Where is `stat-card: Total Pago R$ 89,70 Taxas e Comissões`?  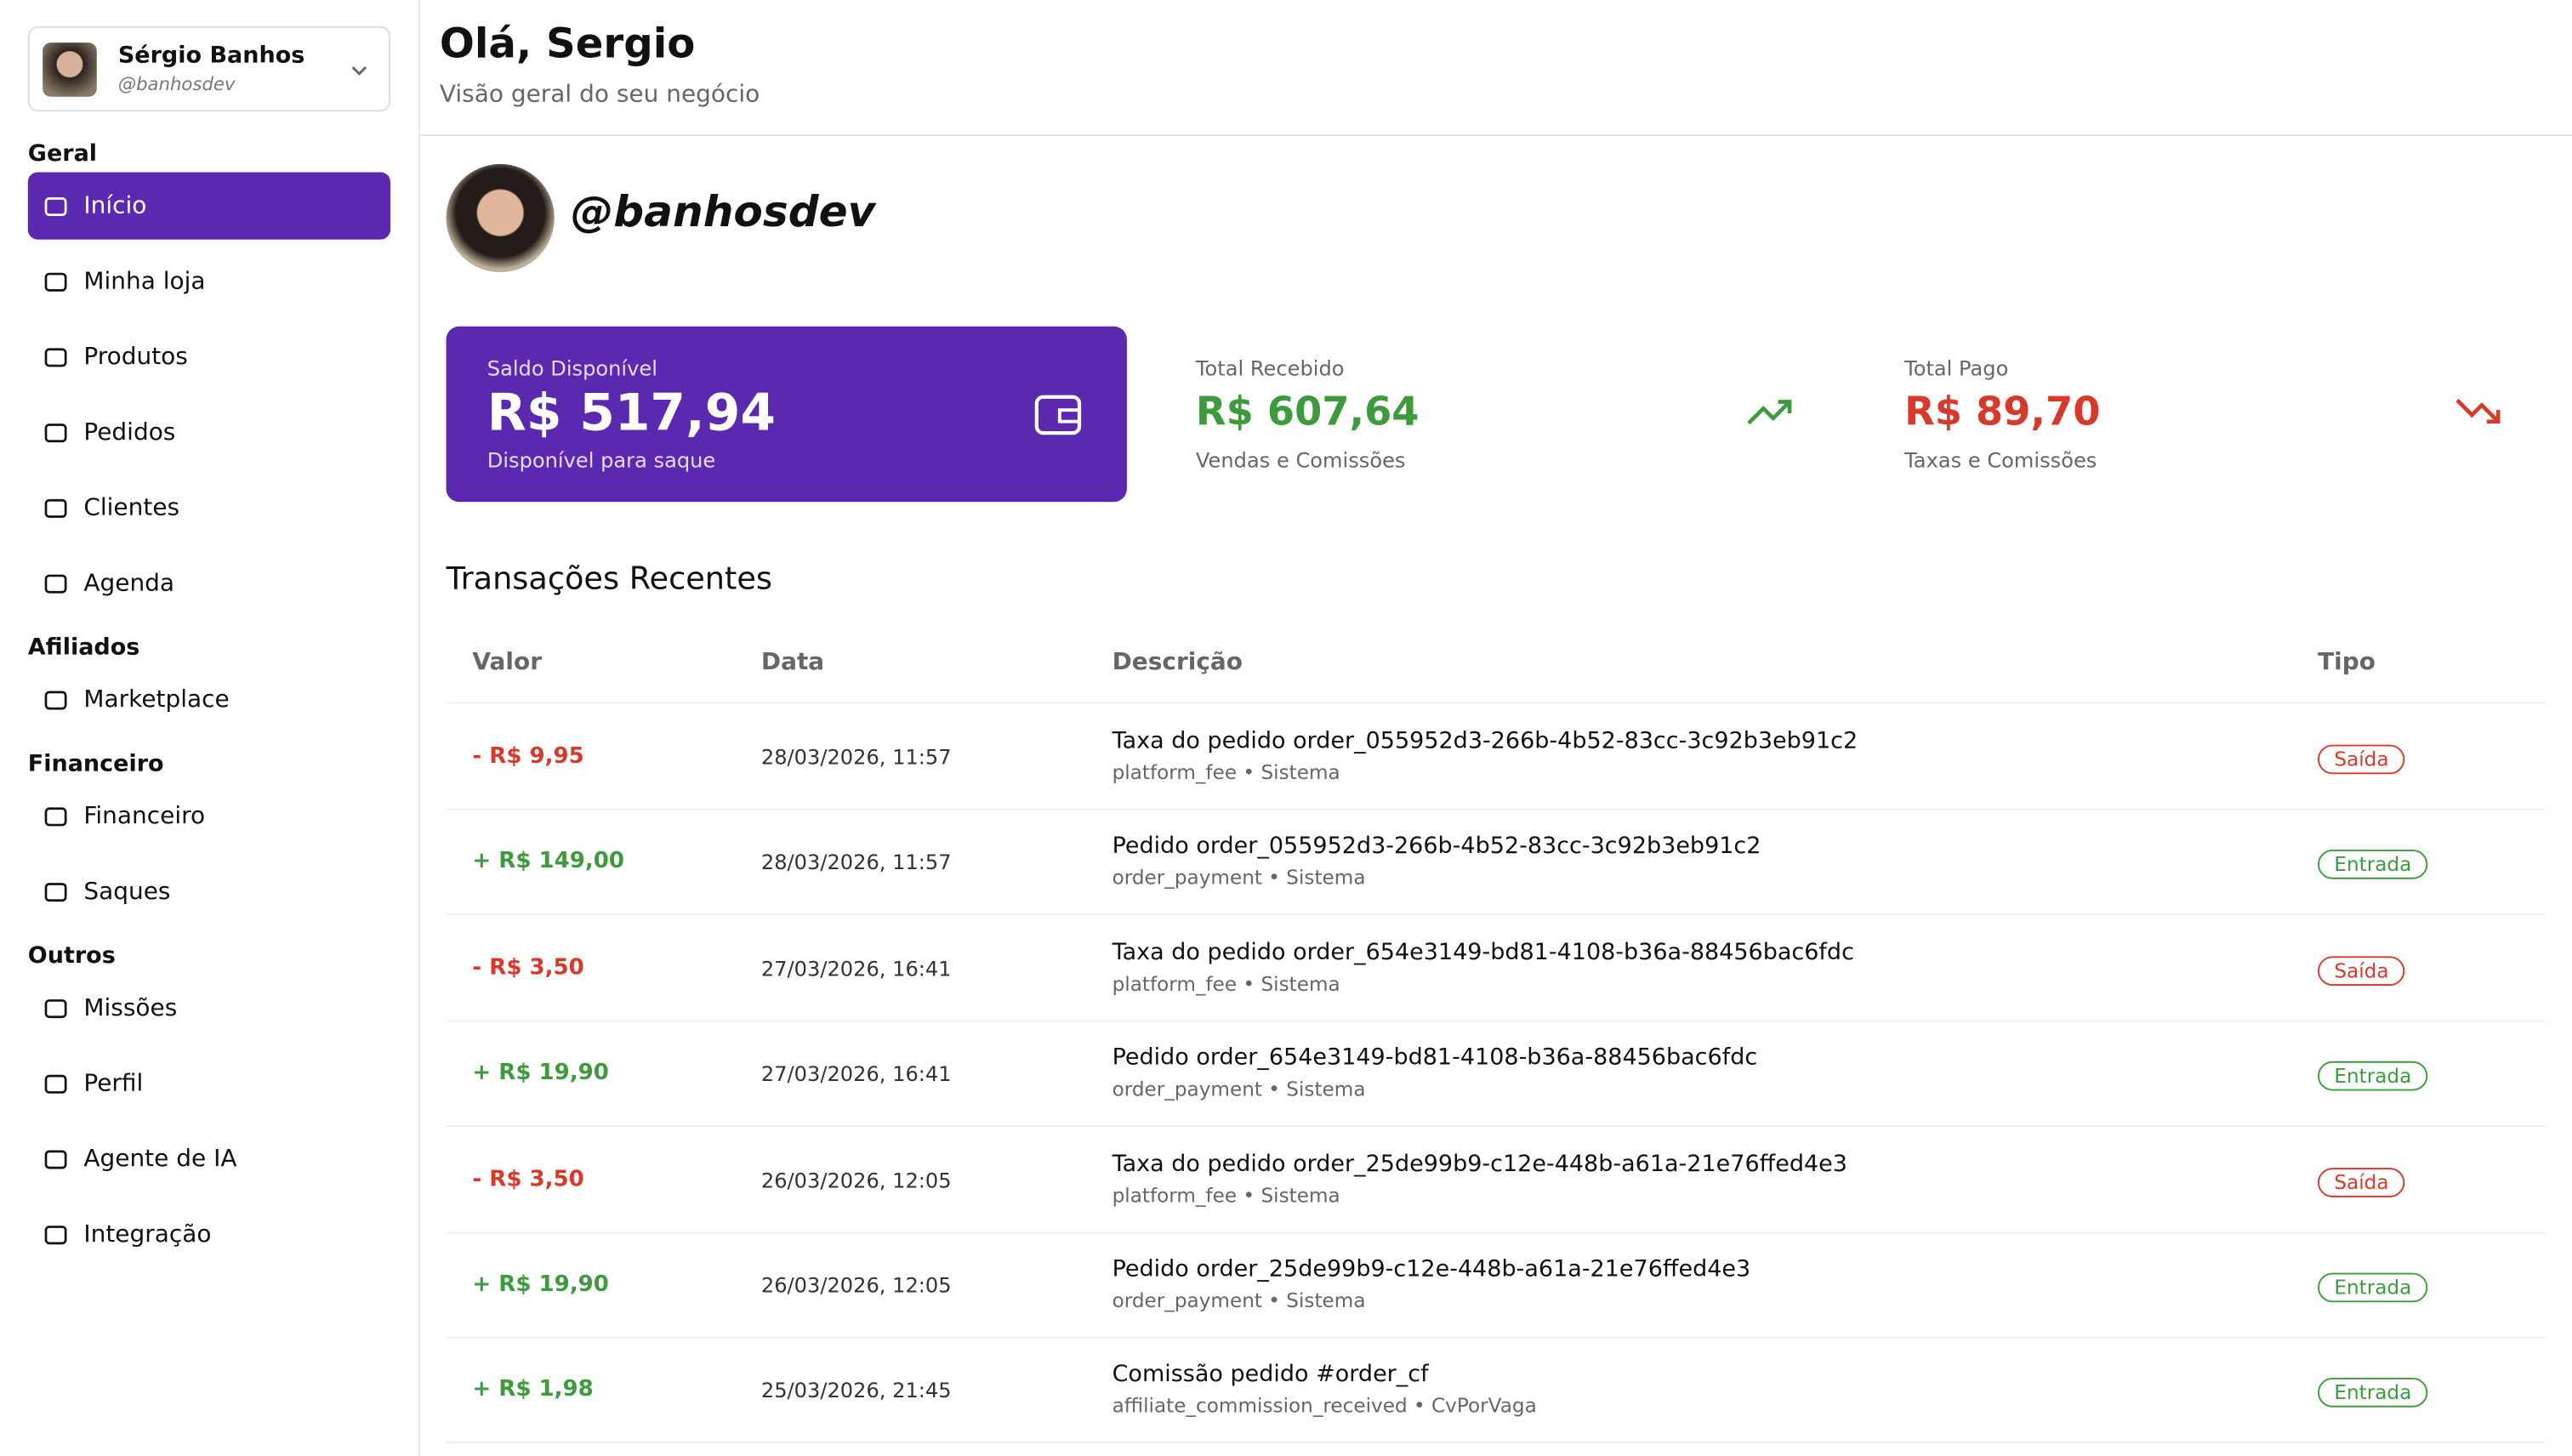 stat-card: Total Pago R$ 89,70 Taxas e Comissões is located at coordinates (2216, 414).